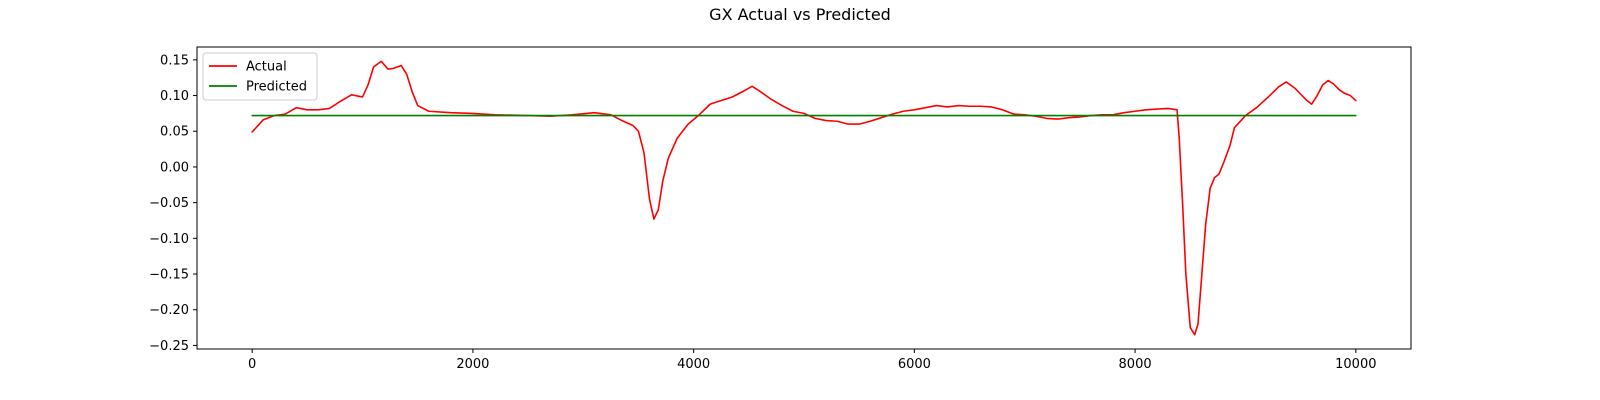 Image resolution: width=1600 pixels, height=400 pixels. I want to click on x-tick-label: 8000, so click(1135, 364).